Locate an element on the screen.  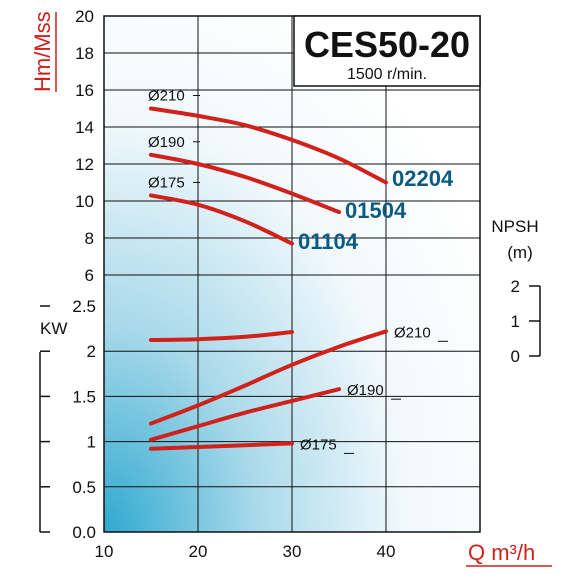
x-tick-label: 40 is located at coordinates (386, 551).